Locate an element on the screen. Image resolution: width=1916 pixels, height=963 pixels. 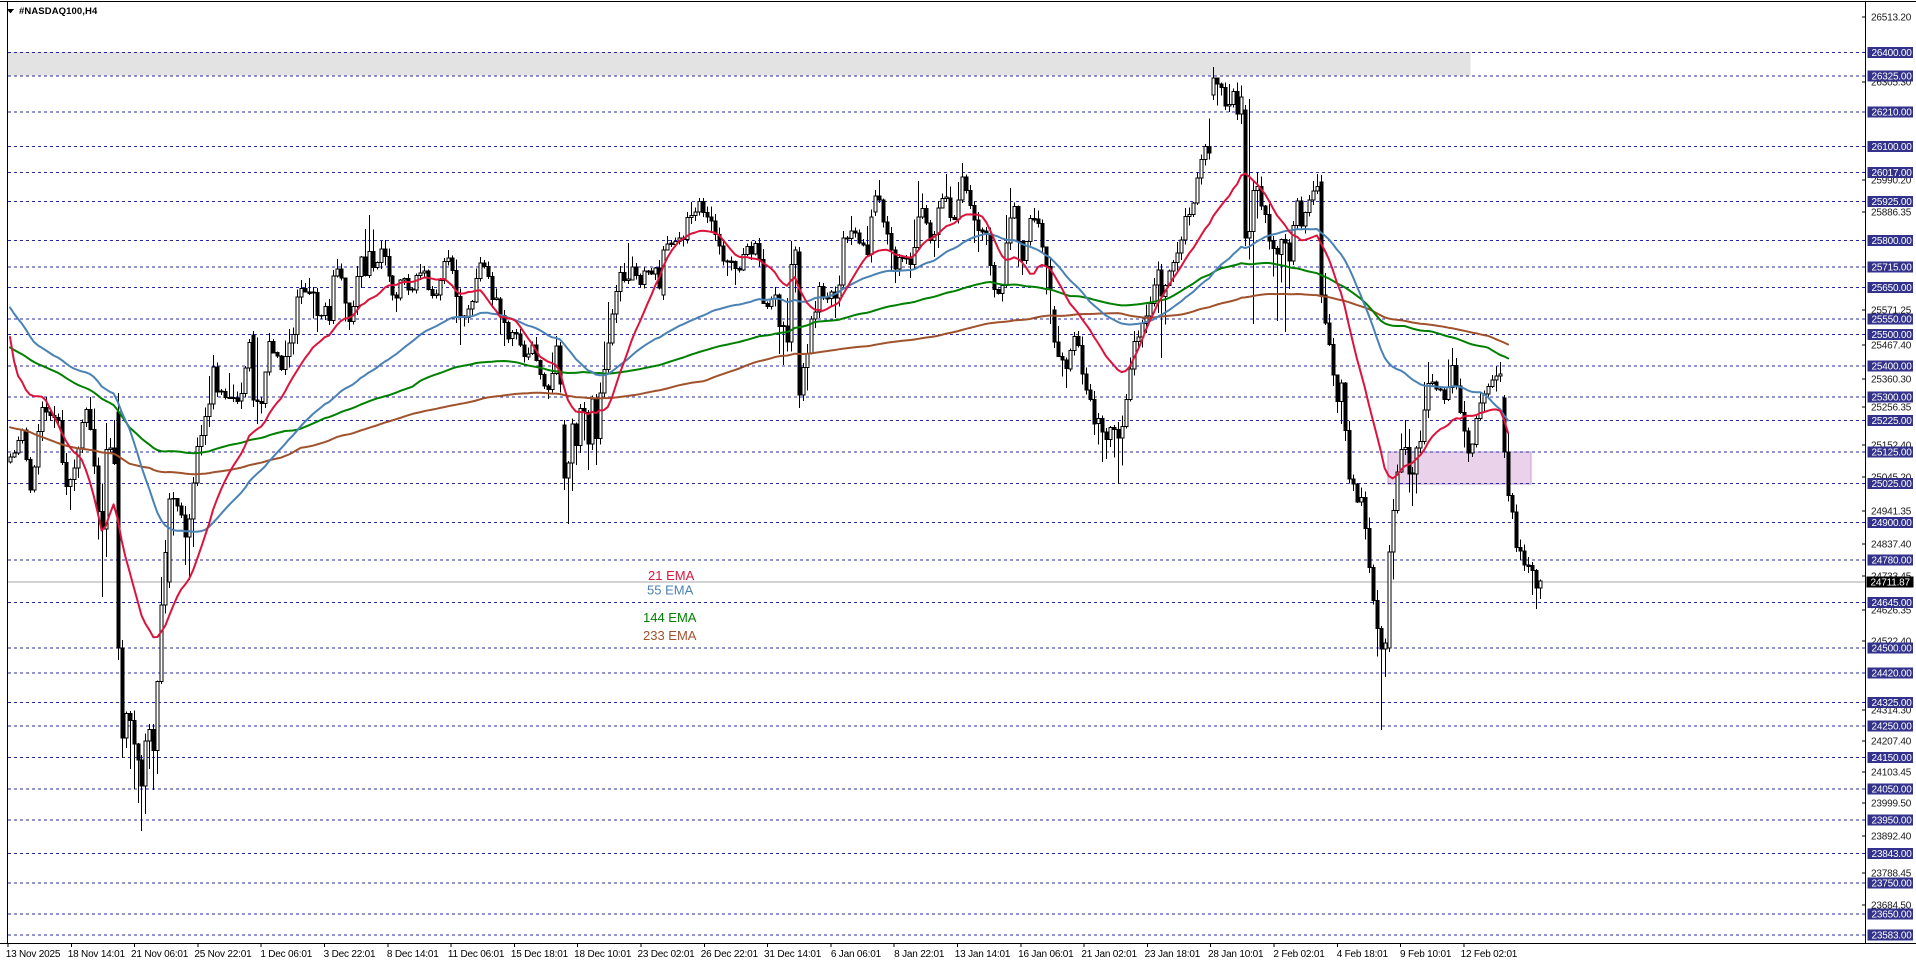
svg-text: 26100.00 is located at coordinates (1892, 147).